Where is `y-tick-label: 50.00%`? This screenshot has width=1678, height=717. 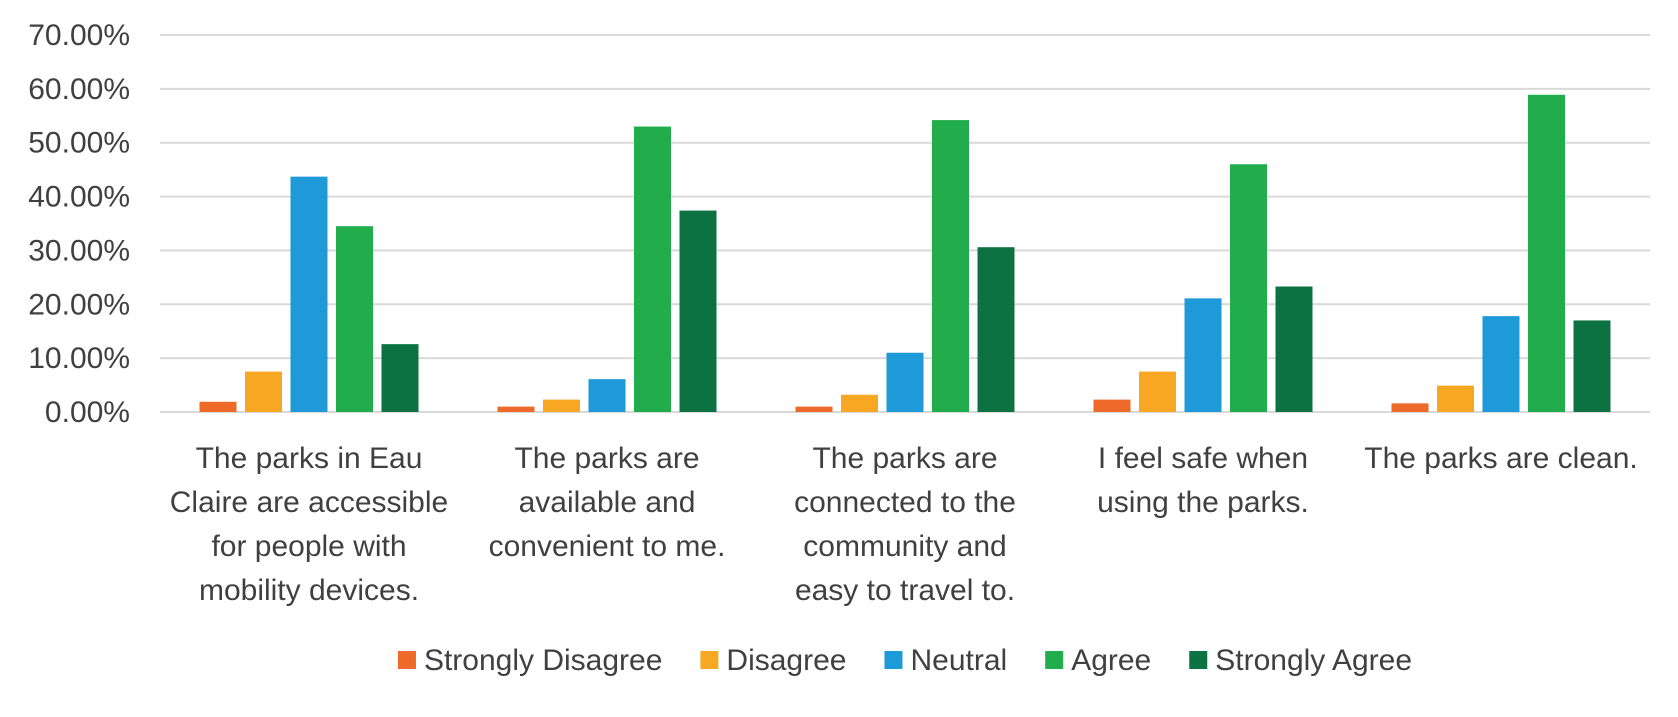 y-tick-label: 50.00% is located at coordinates (79, 143).